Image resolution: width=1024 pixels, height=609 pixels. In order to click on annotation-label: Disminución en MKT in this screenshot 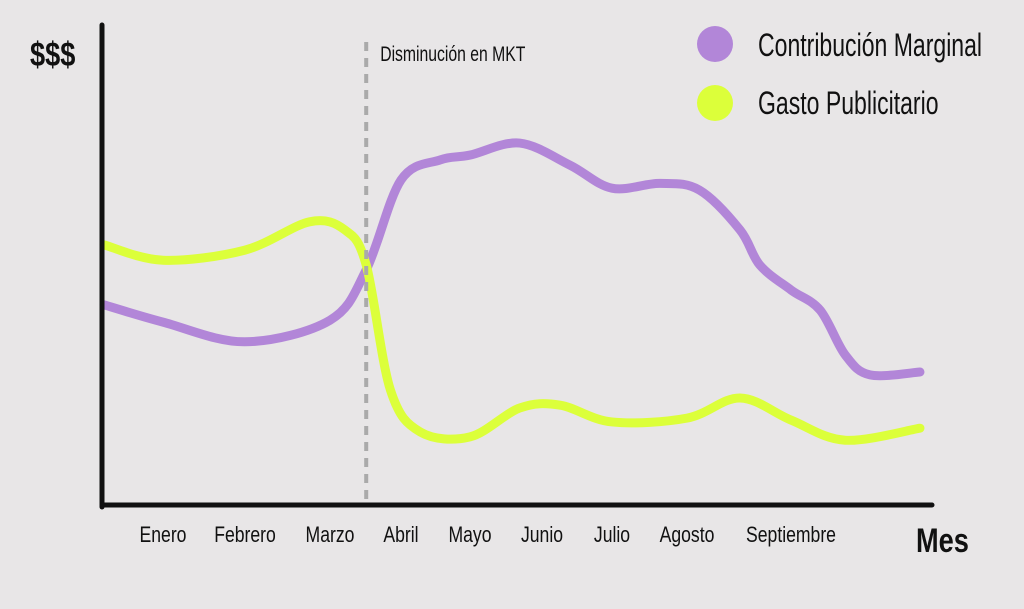, I will do `click(452, 54)`.